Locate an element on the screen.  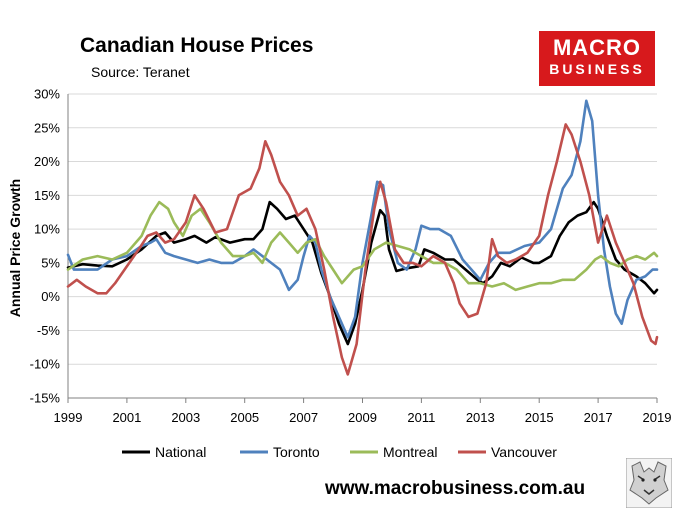
x-tick-label: 1999 is located at coordinates (68, 417).